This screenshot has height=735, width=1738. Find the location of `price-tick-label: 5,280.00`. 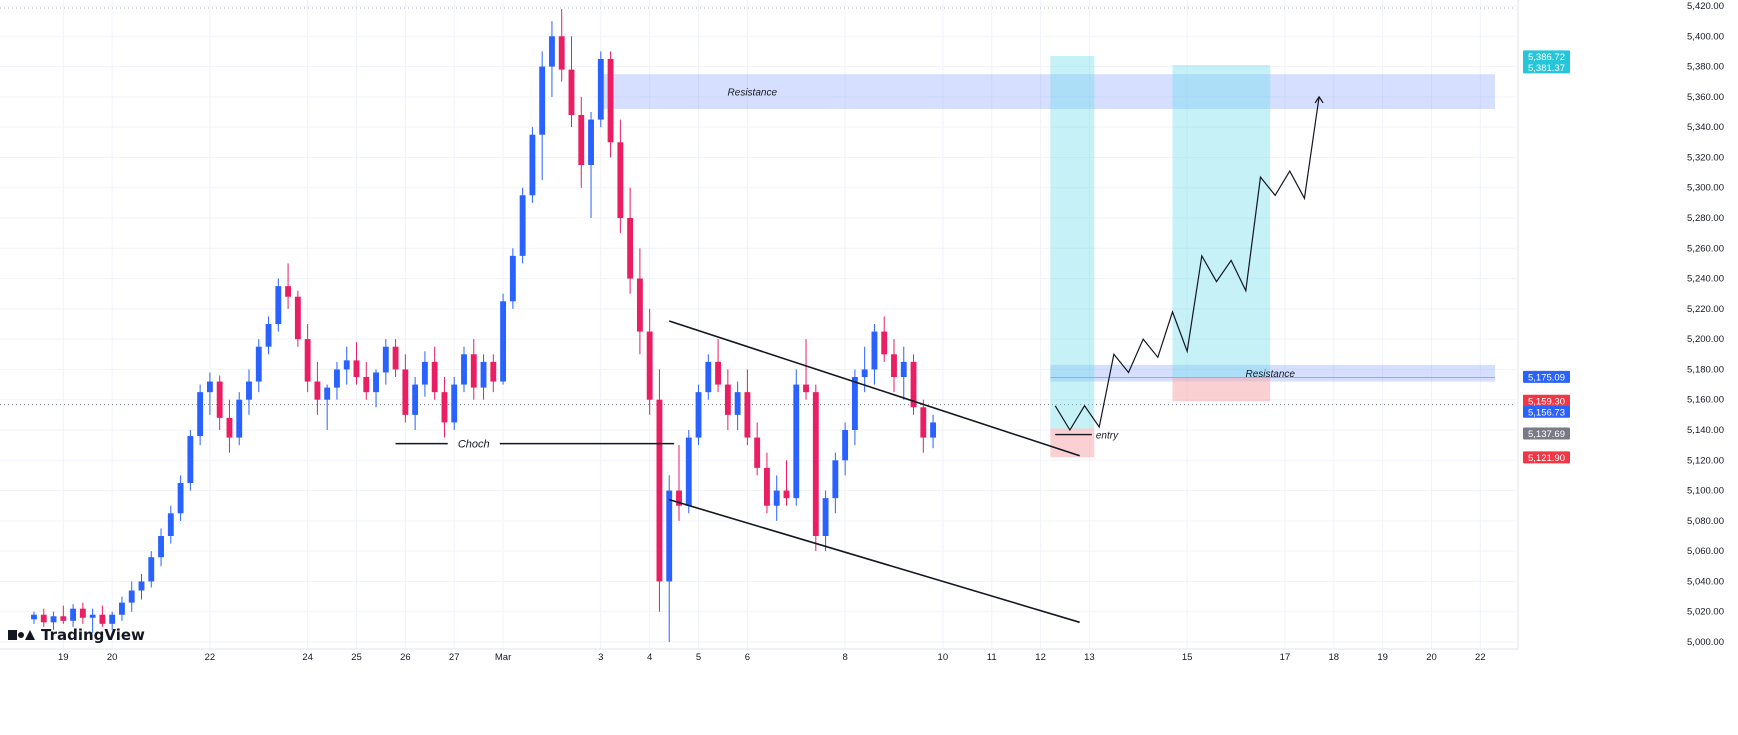

price-tick-label: 5,280.00 is located at coordinates (1705, 218).